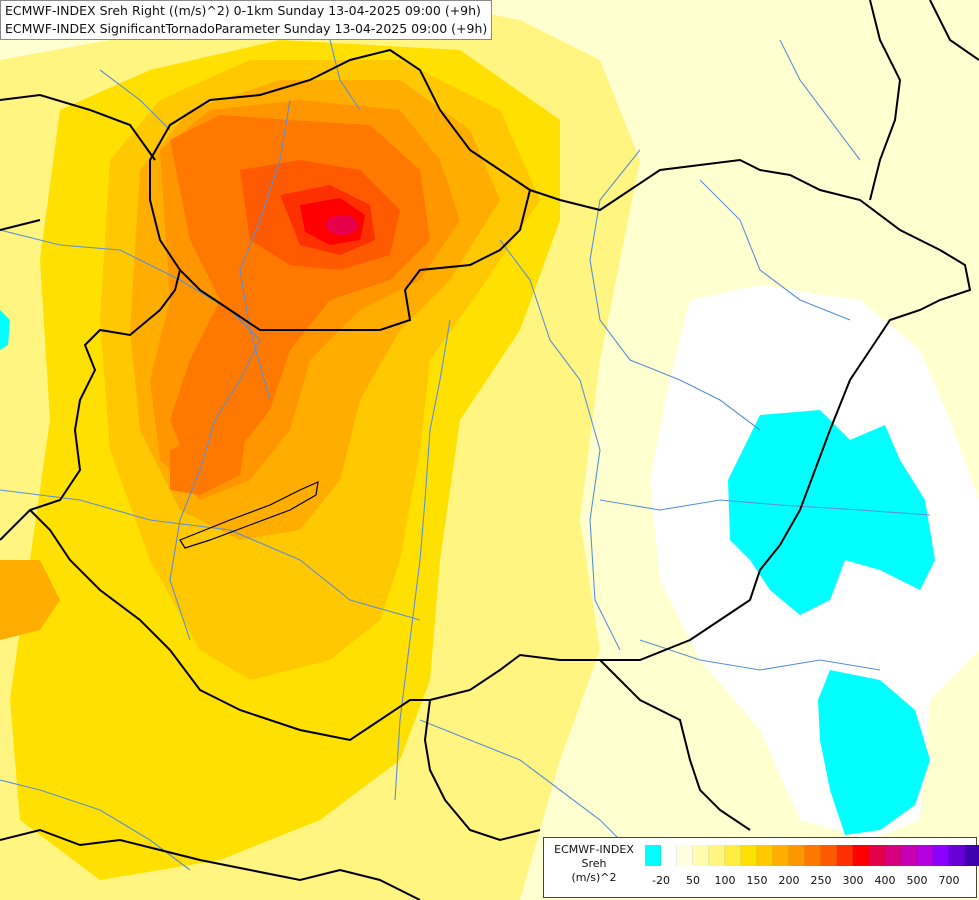 This screenshot has height=900, width=979. What do you see at coordinates (693, 880) in the screenshot?
I see `legend-tick-label: 50` at bounding box center [693, 880].